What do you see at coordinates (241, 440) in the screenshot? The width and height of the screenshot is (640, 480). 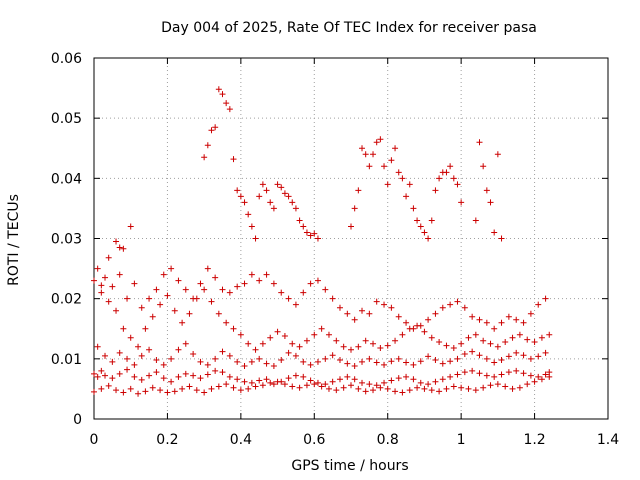 I see `x-tick-label: 0.4` at bounding box center [241, 440].